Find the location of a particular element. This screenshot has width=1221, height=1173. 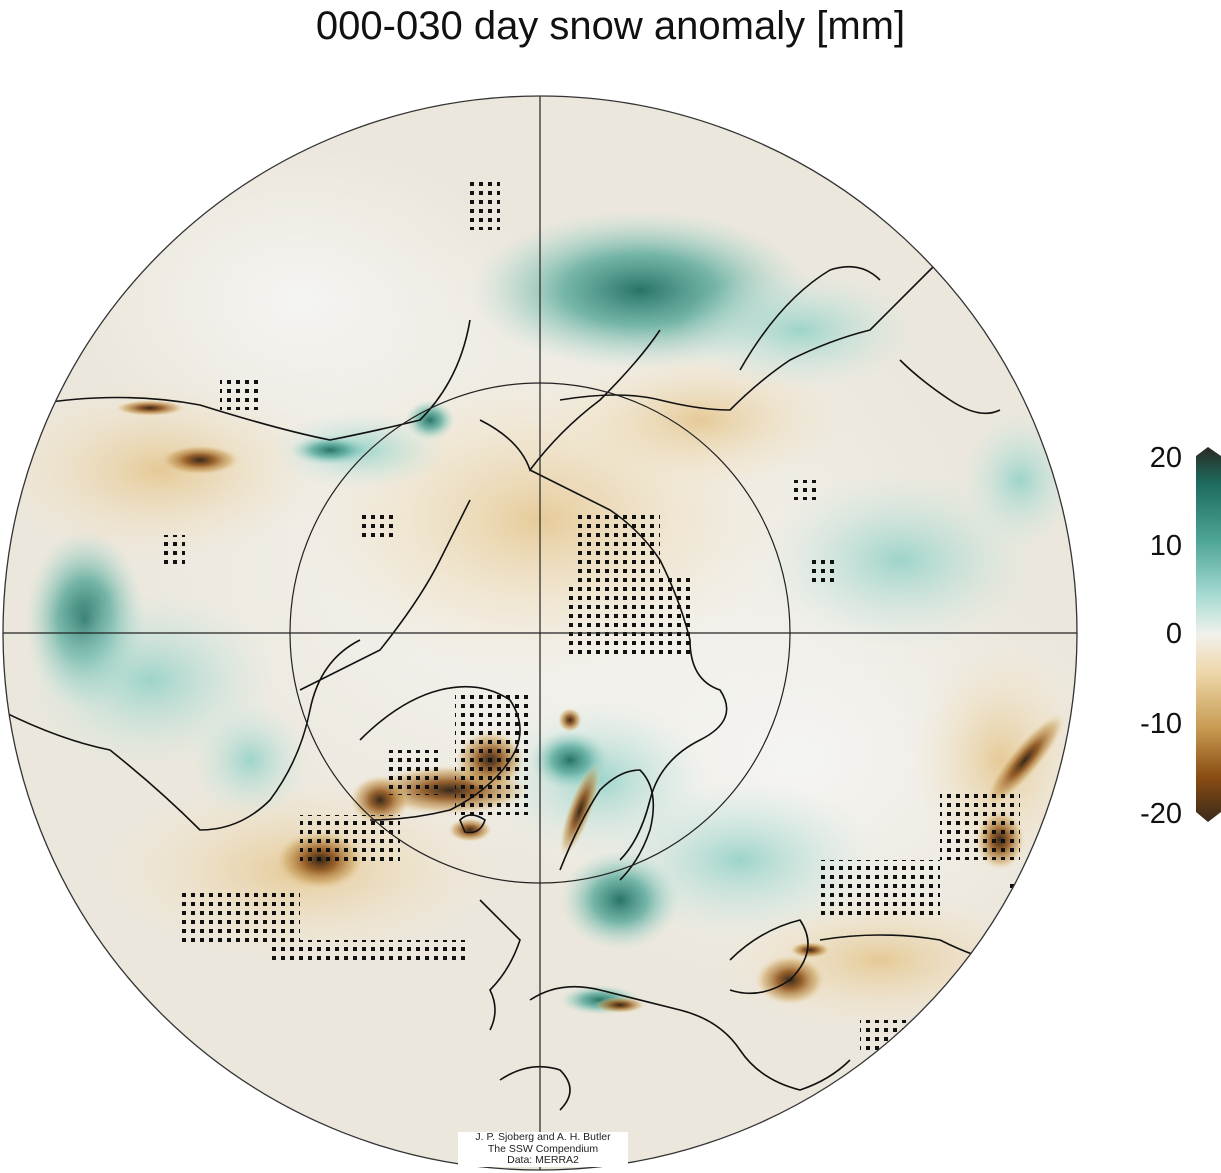

credit-authors: J. P. Sjoberg and A. H. Butler is located at coordinates (543, 1137).